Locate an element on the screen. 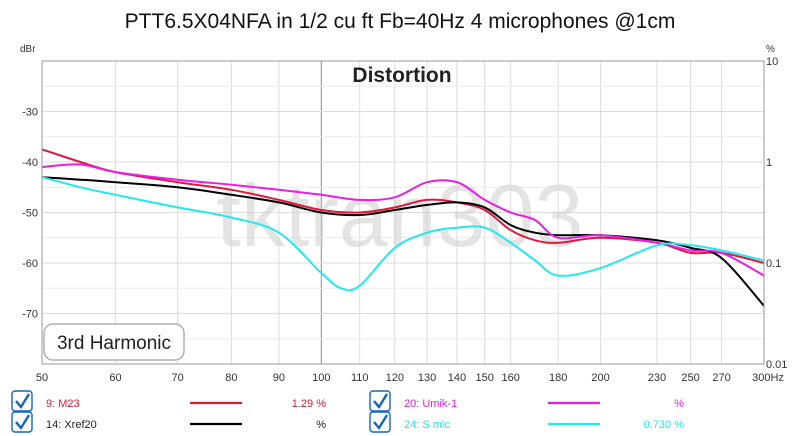 This screenshot has height=436, width=800. legend-item-24-s-mic: 24: S mic 0.730 % is located at coordinates (527, 422).